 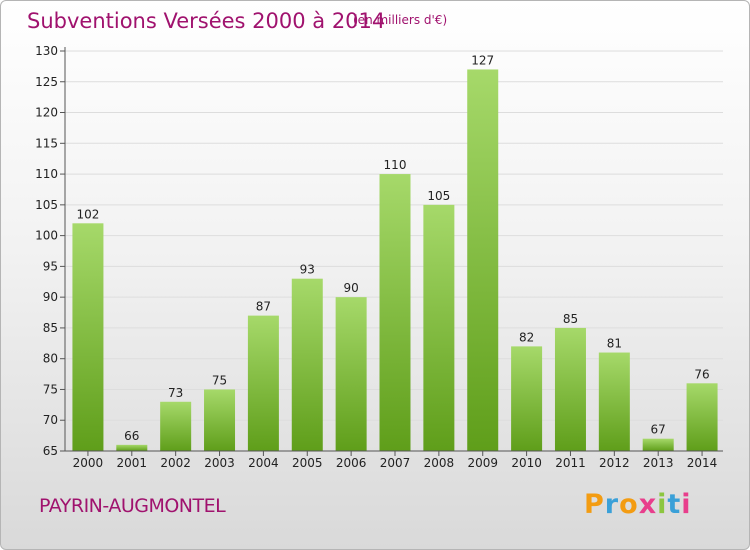 I want to click on bar-2006, so click(x=351, y=374).